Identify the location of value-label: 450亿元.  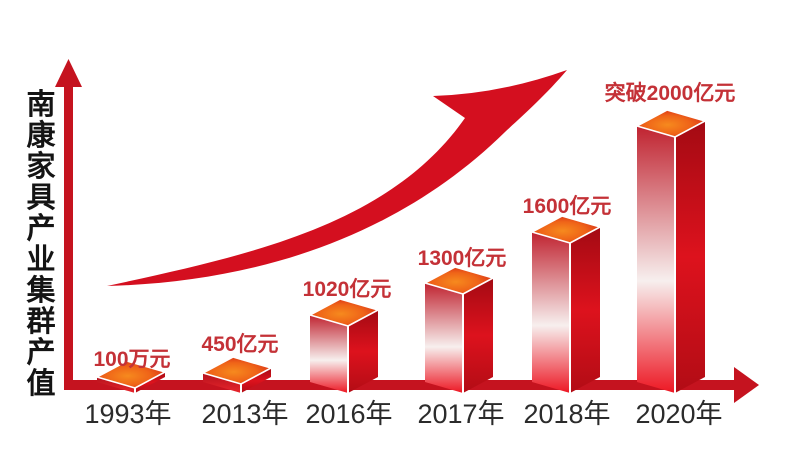
(239, 344).